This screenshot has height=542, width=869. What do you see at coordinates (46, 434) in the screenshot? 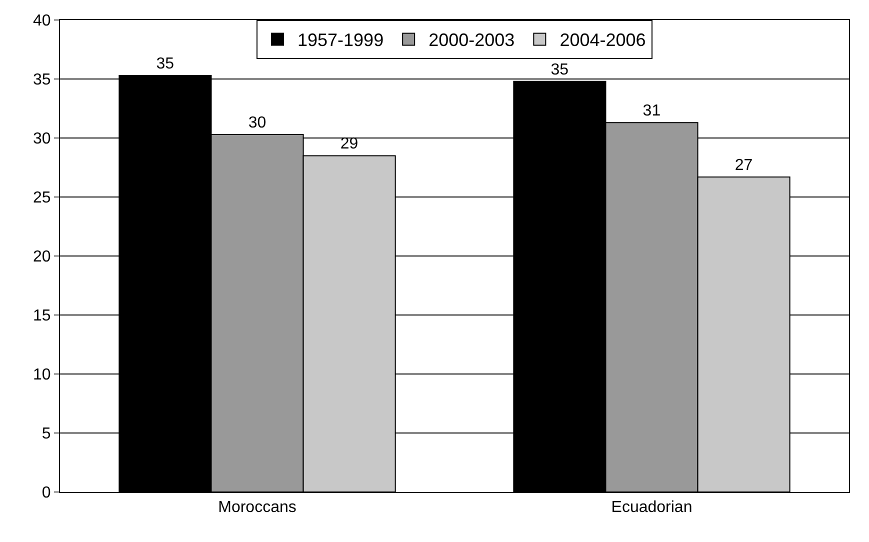
I see `y-tick-label: 5` at bounding box center [46, 434].